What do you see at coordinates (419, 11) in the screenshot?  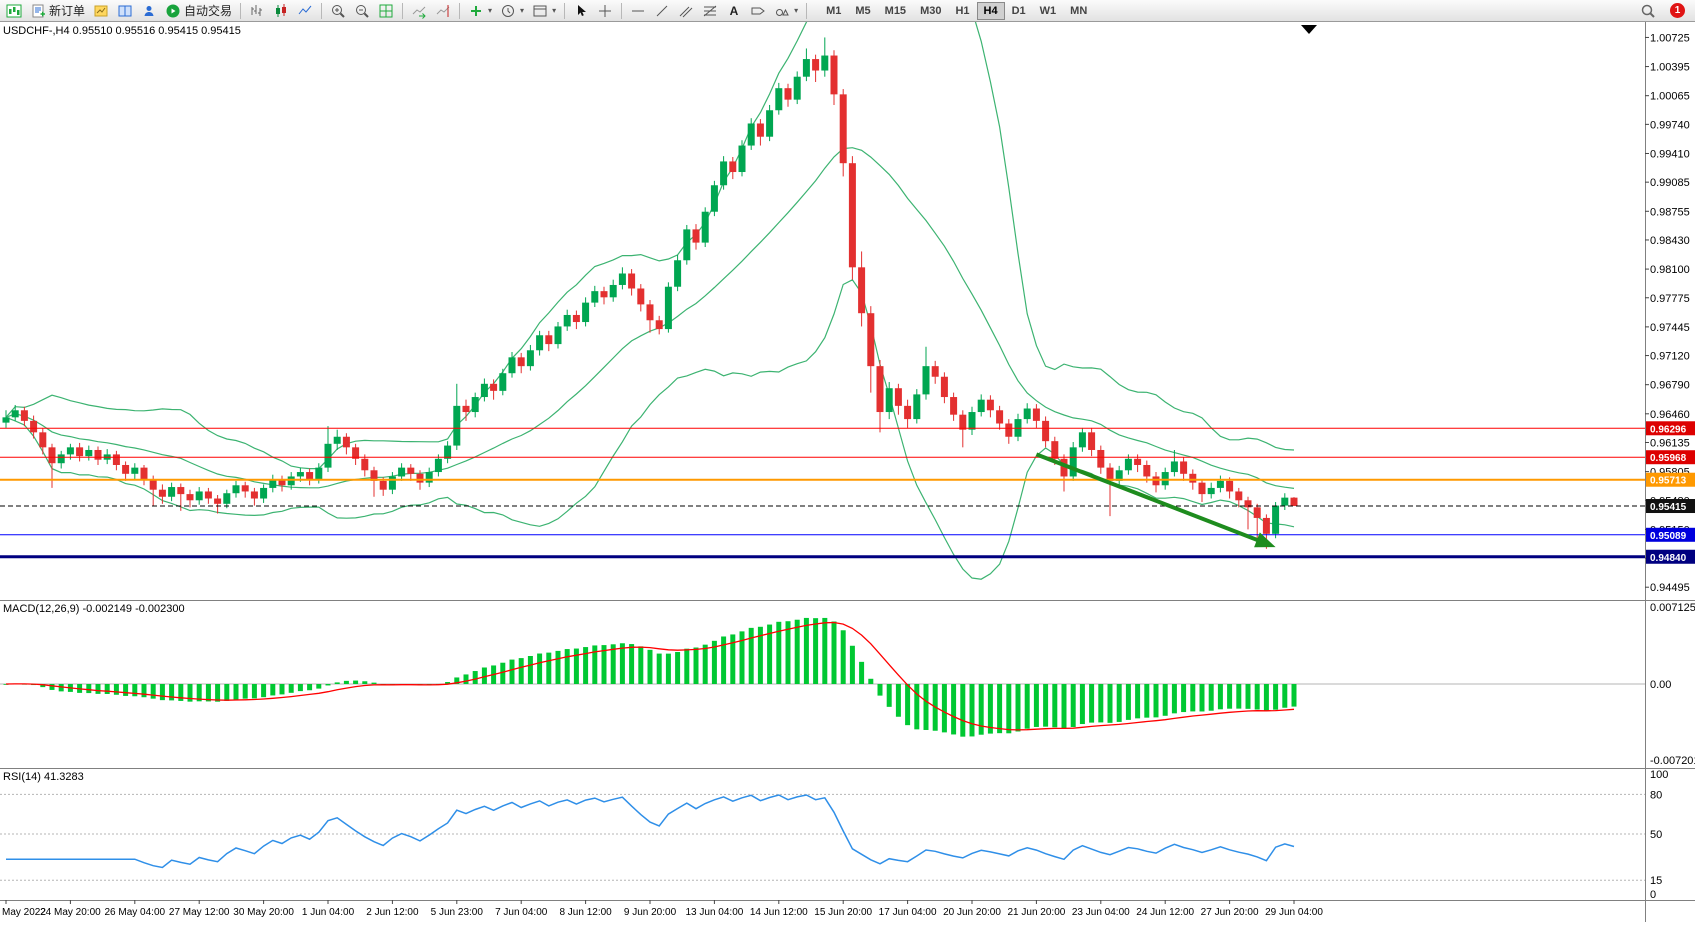 I see `auto-scroll-button` at bounding box center [419, 11].